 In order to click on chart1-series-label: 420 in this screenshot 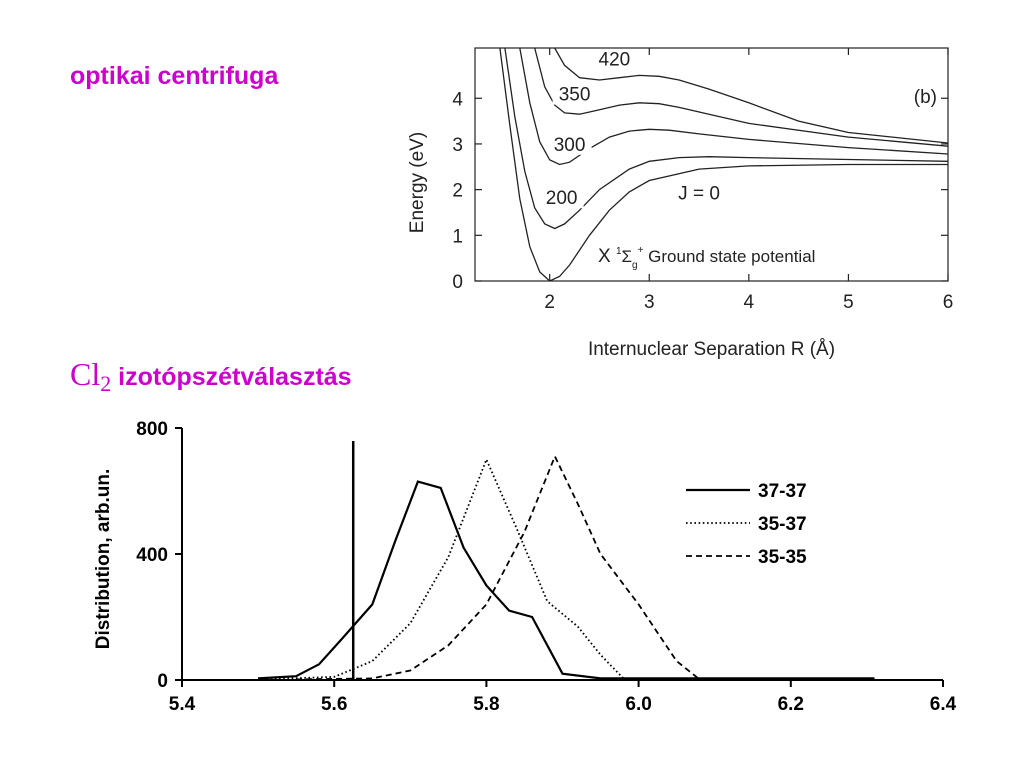, I will do `click(615, 59)`.